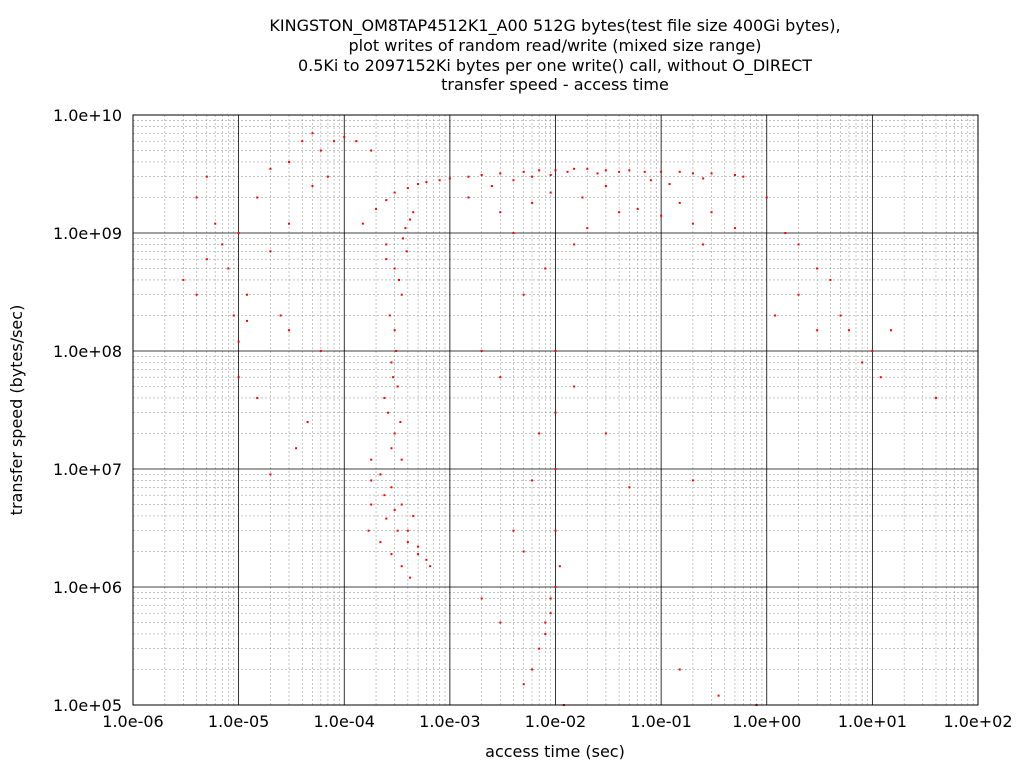 This screenshot has width=1024, height=768. Describe the element at coordinates (238, 721) in the screenshot. I see `x-tick-label: 1.0e-05` at that location.